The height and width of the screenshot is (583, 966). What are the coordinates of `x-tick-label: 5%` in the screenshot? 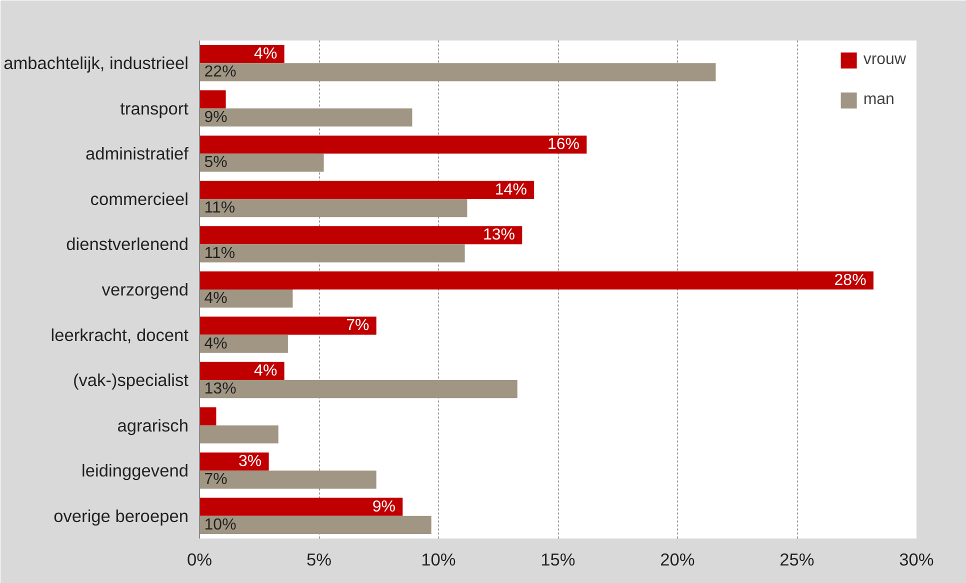 It's located at (319, 560).